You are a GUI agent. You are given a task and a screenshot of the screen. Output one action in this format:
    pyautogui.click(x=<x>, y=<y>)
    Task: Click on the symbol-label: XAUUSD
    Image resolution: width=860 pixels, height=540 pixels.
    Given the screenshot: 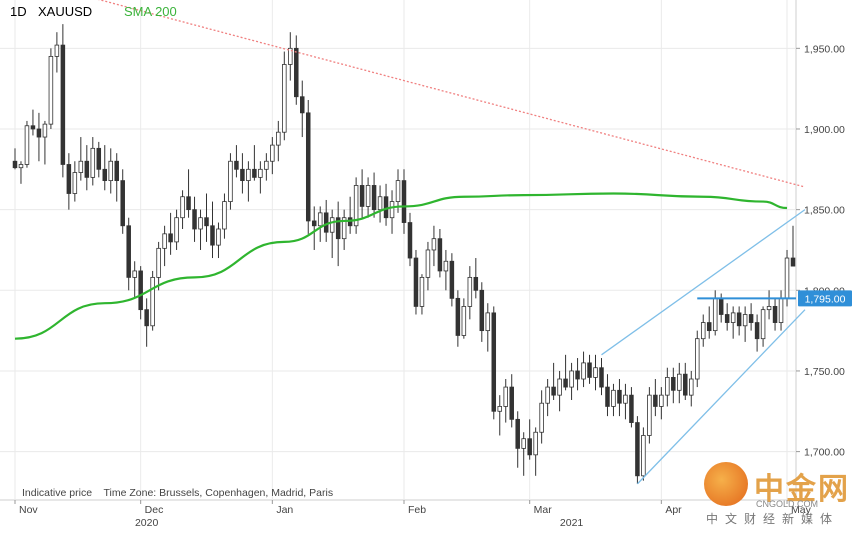 What is the action you would take?
    pyautogui.click(x=65, y=11)
    